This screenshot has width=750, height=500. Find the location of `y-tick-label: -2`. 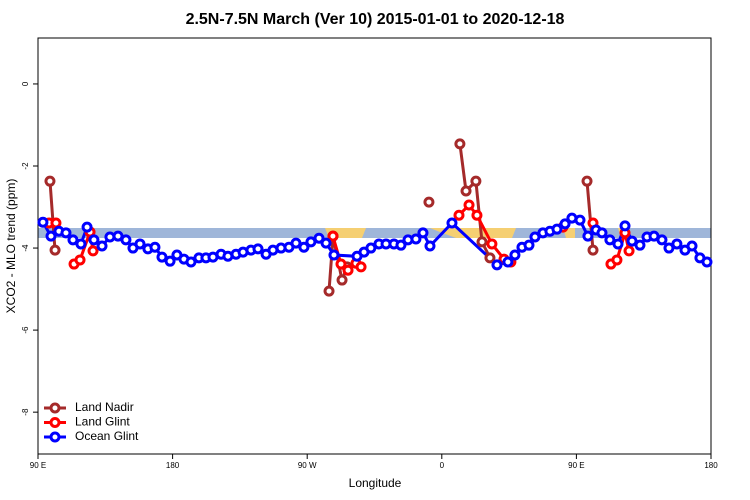

y-tick-label: -2 is located at coordinates (25, 166).